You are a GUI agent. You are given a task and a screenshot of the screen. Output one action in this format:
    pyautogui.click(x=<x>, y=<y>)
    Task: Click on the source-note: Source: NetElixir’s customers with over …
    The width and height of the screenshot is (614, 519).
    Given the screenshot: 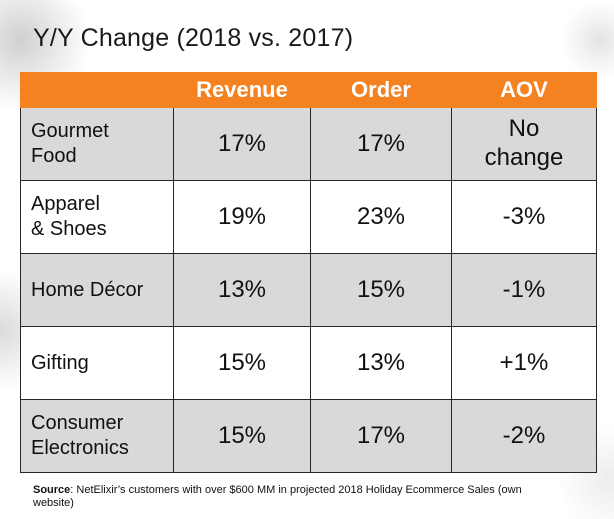 What is the action you would take?
    pyautogui.click(x=283, y=497)
    